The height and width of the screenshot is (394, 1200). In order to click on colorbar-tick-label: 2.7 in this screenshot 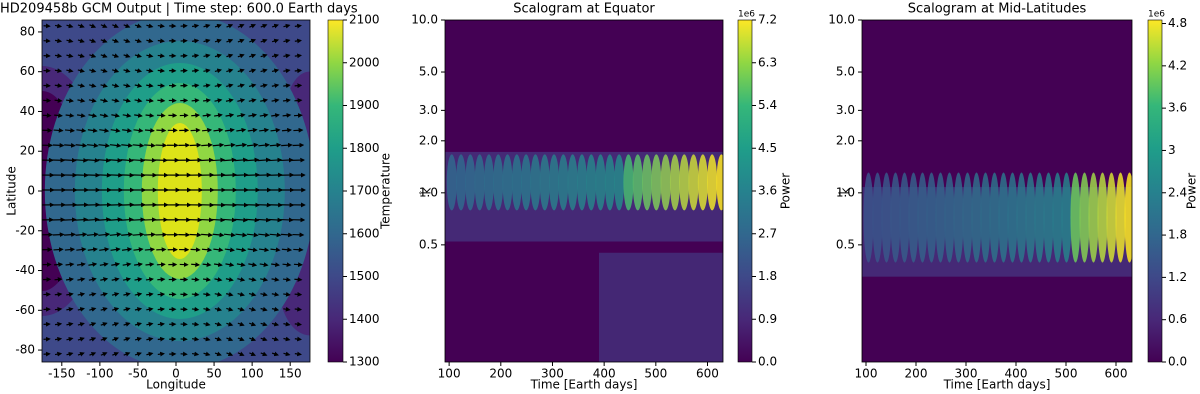, I will do `click(767, 233)`.